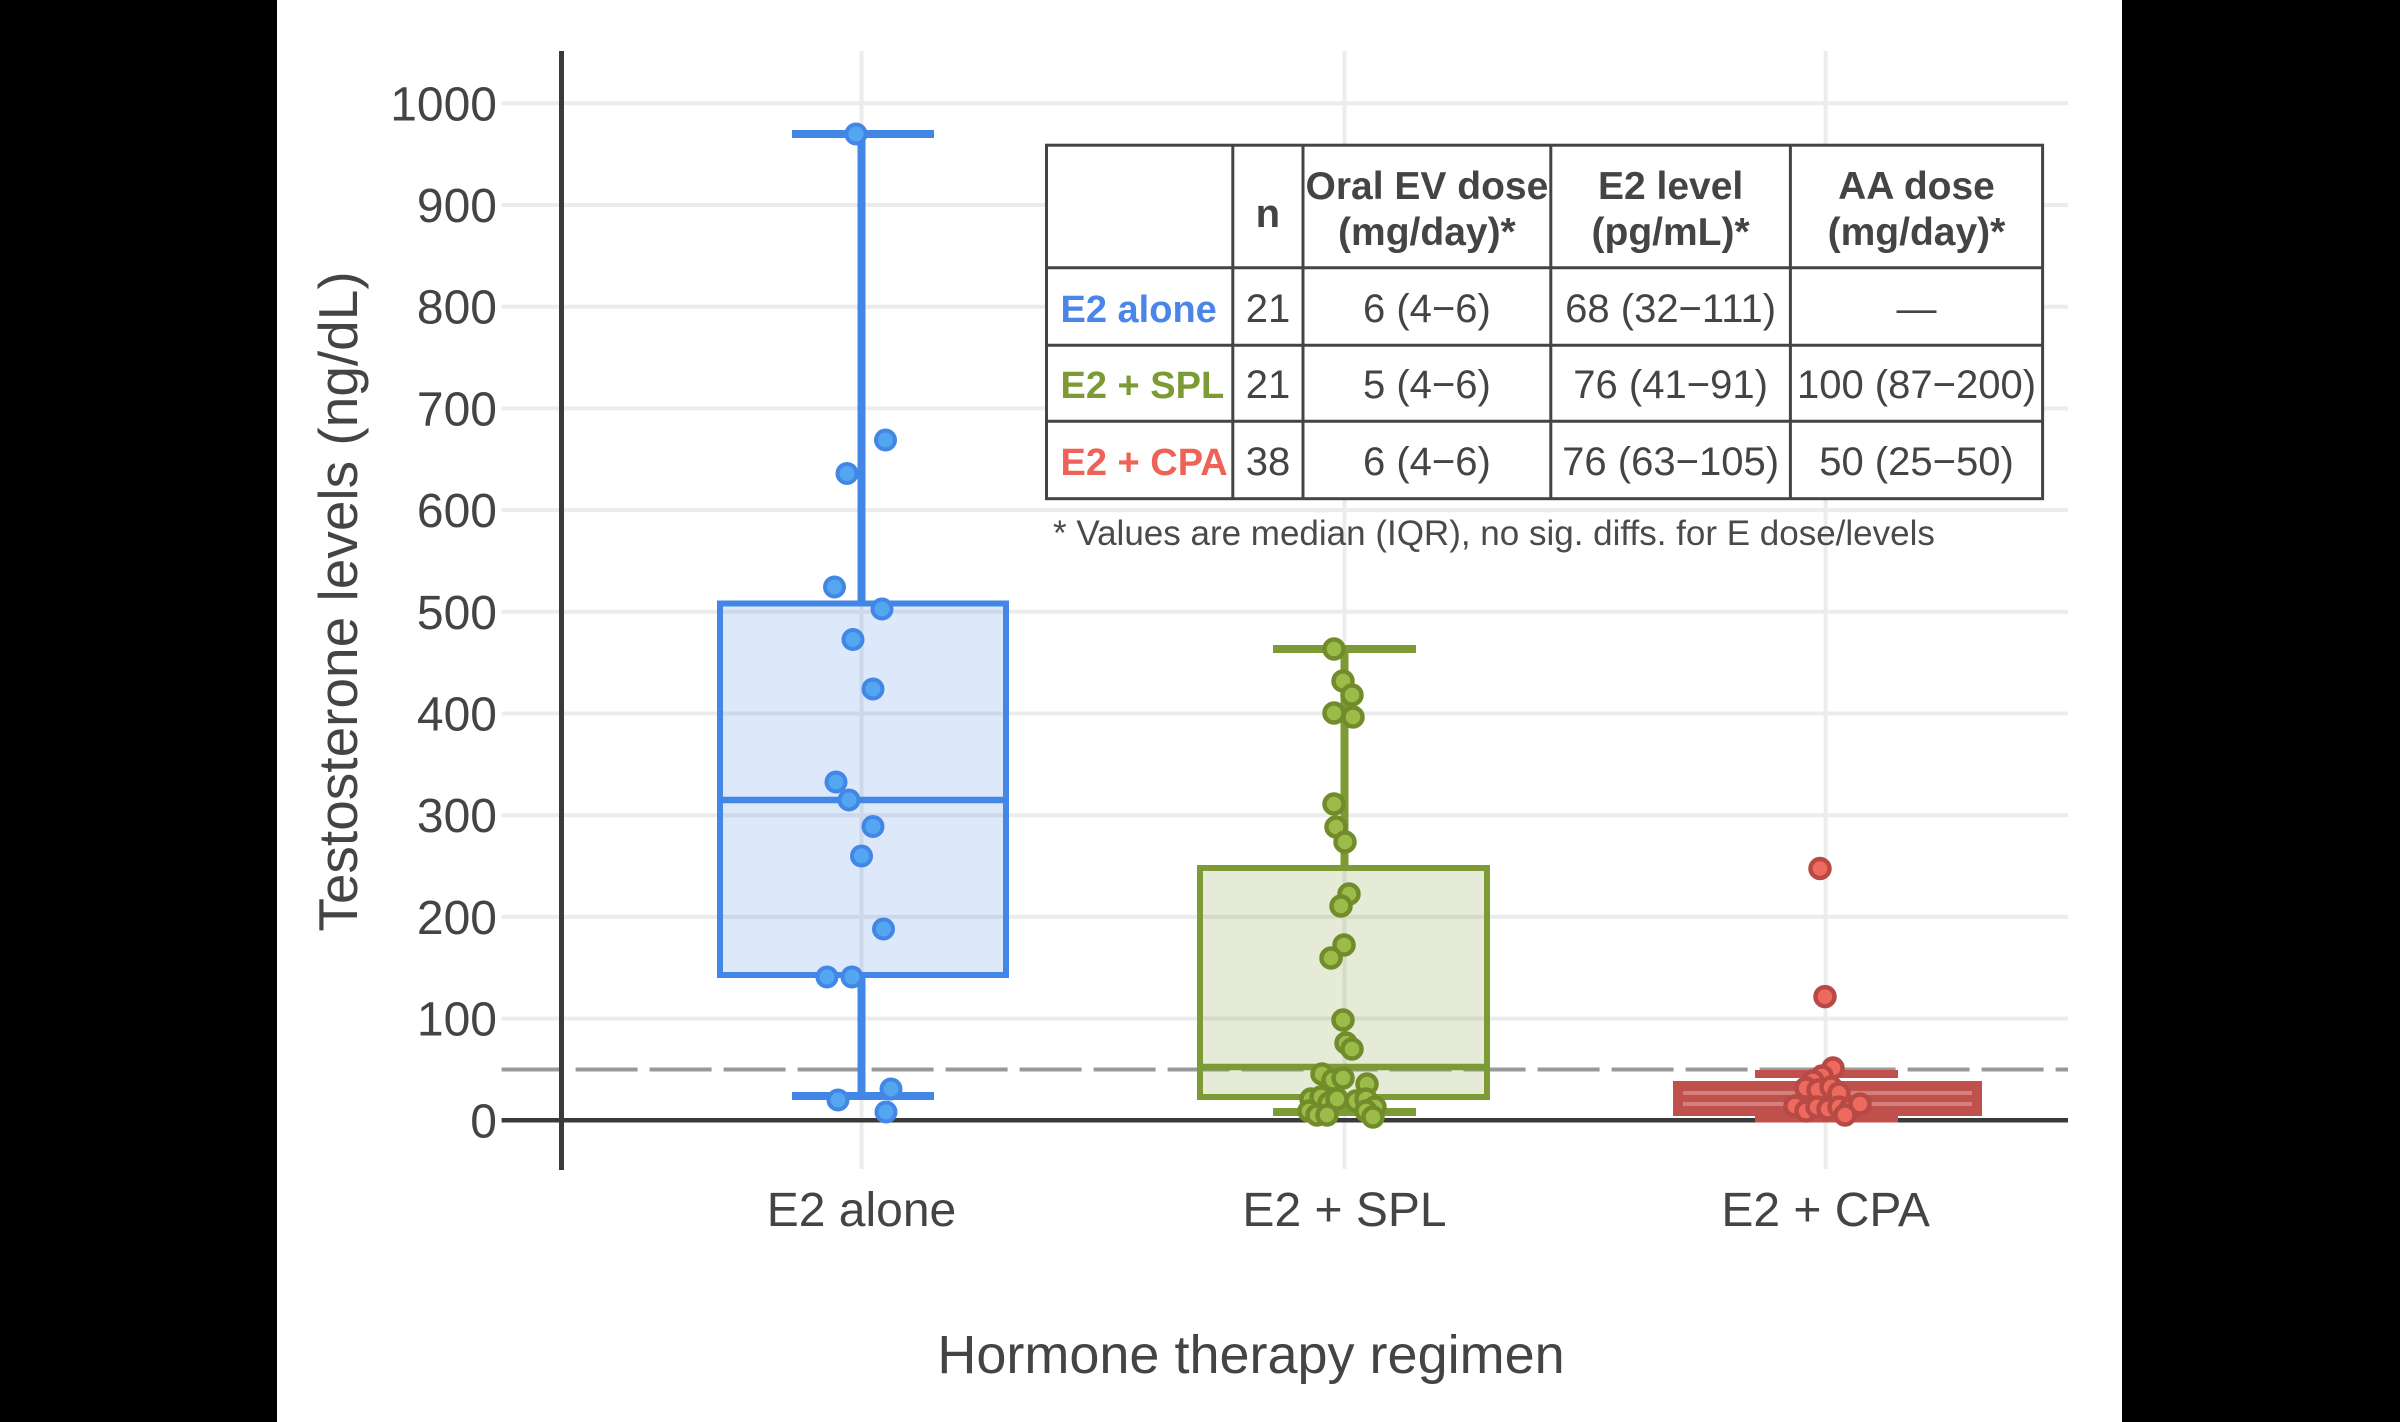  What do you see at coordinates (443, 104) in the screenshot?
I see `svg-text: 1000` at bounding box center [443, 104].